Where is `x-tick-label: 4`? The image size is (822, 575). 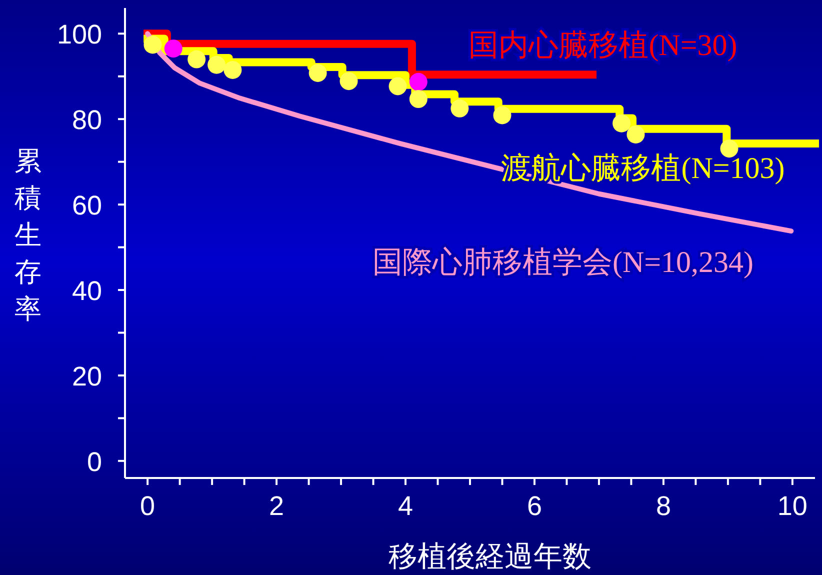 x-tick-label: 4 is located at coordinates (406, 506).